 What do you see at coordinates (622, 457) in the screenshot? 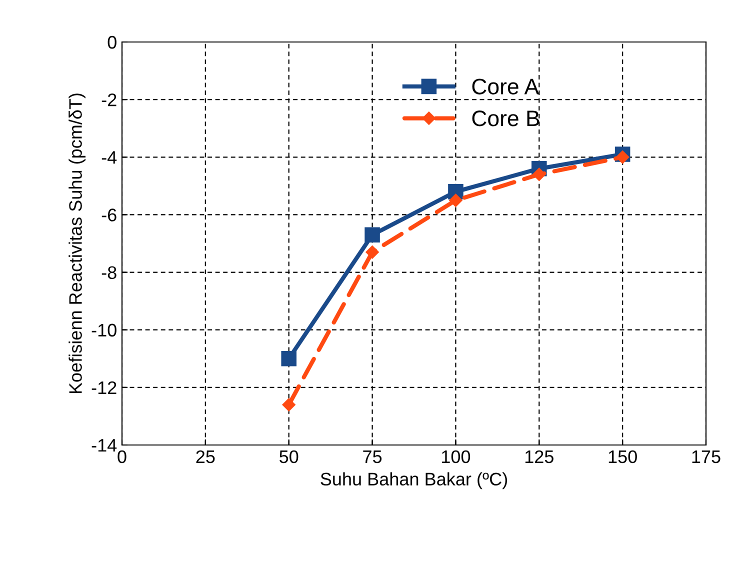
I see `x-tick-label: 150` at bounding box center [622, 457].